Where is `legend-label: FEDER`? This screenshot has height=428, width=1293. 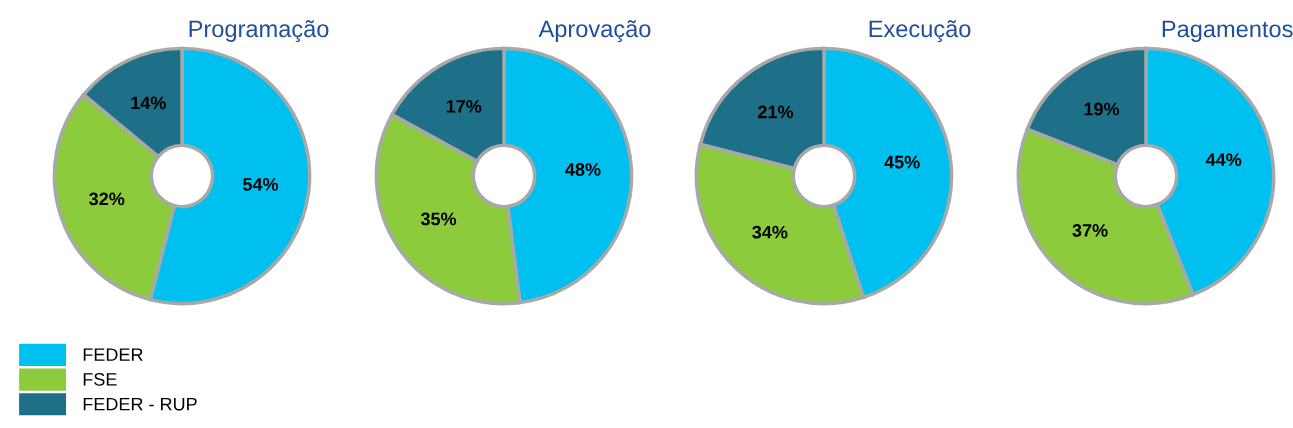
legend-label: FEDER is located at coordinates (113, 354).